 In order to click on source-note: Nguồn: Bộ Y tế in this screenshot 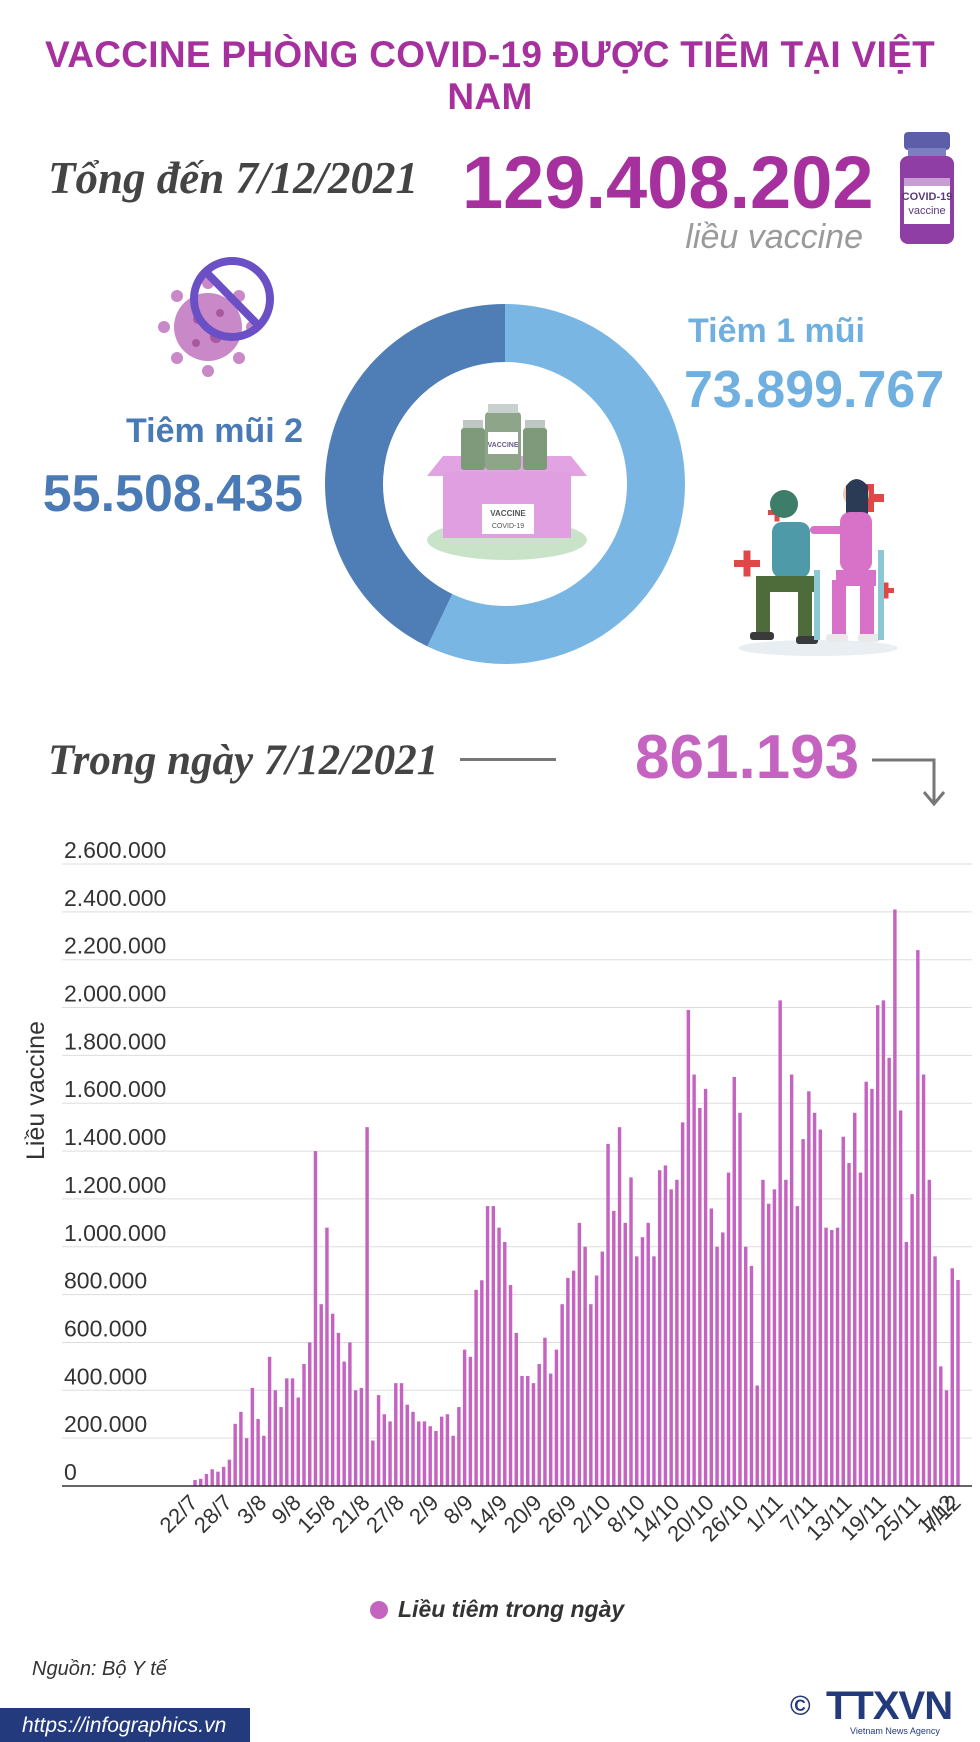, I will do `click(99, 1669)`.